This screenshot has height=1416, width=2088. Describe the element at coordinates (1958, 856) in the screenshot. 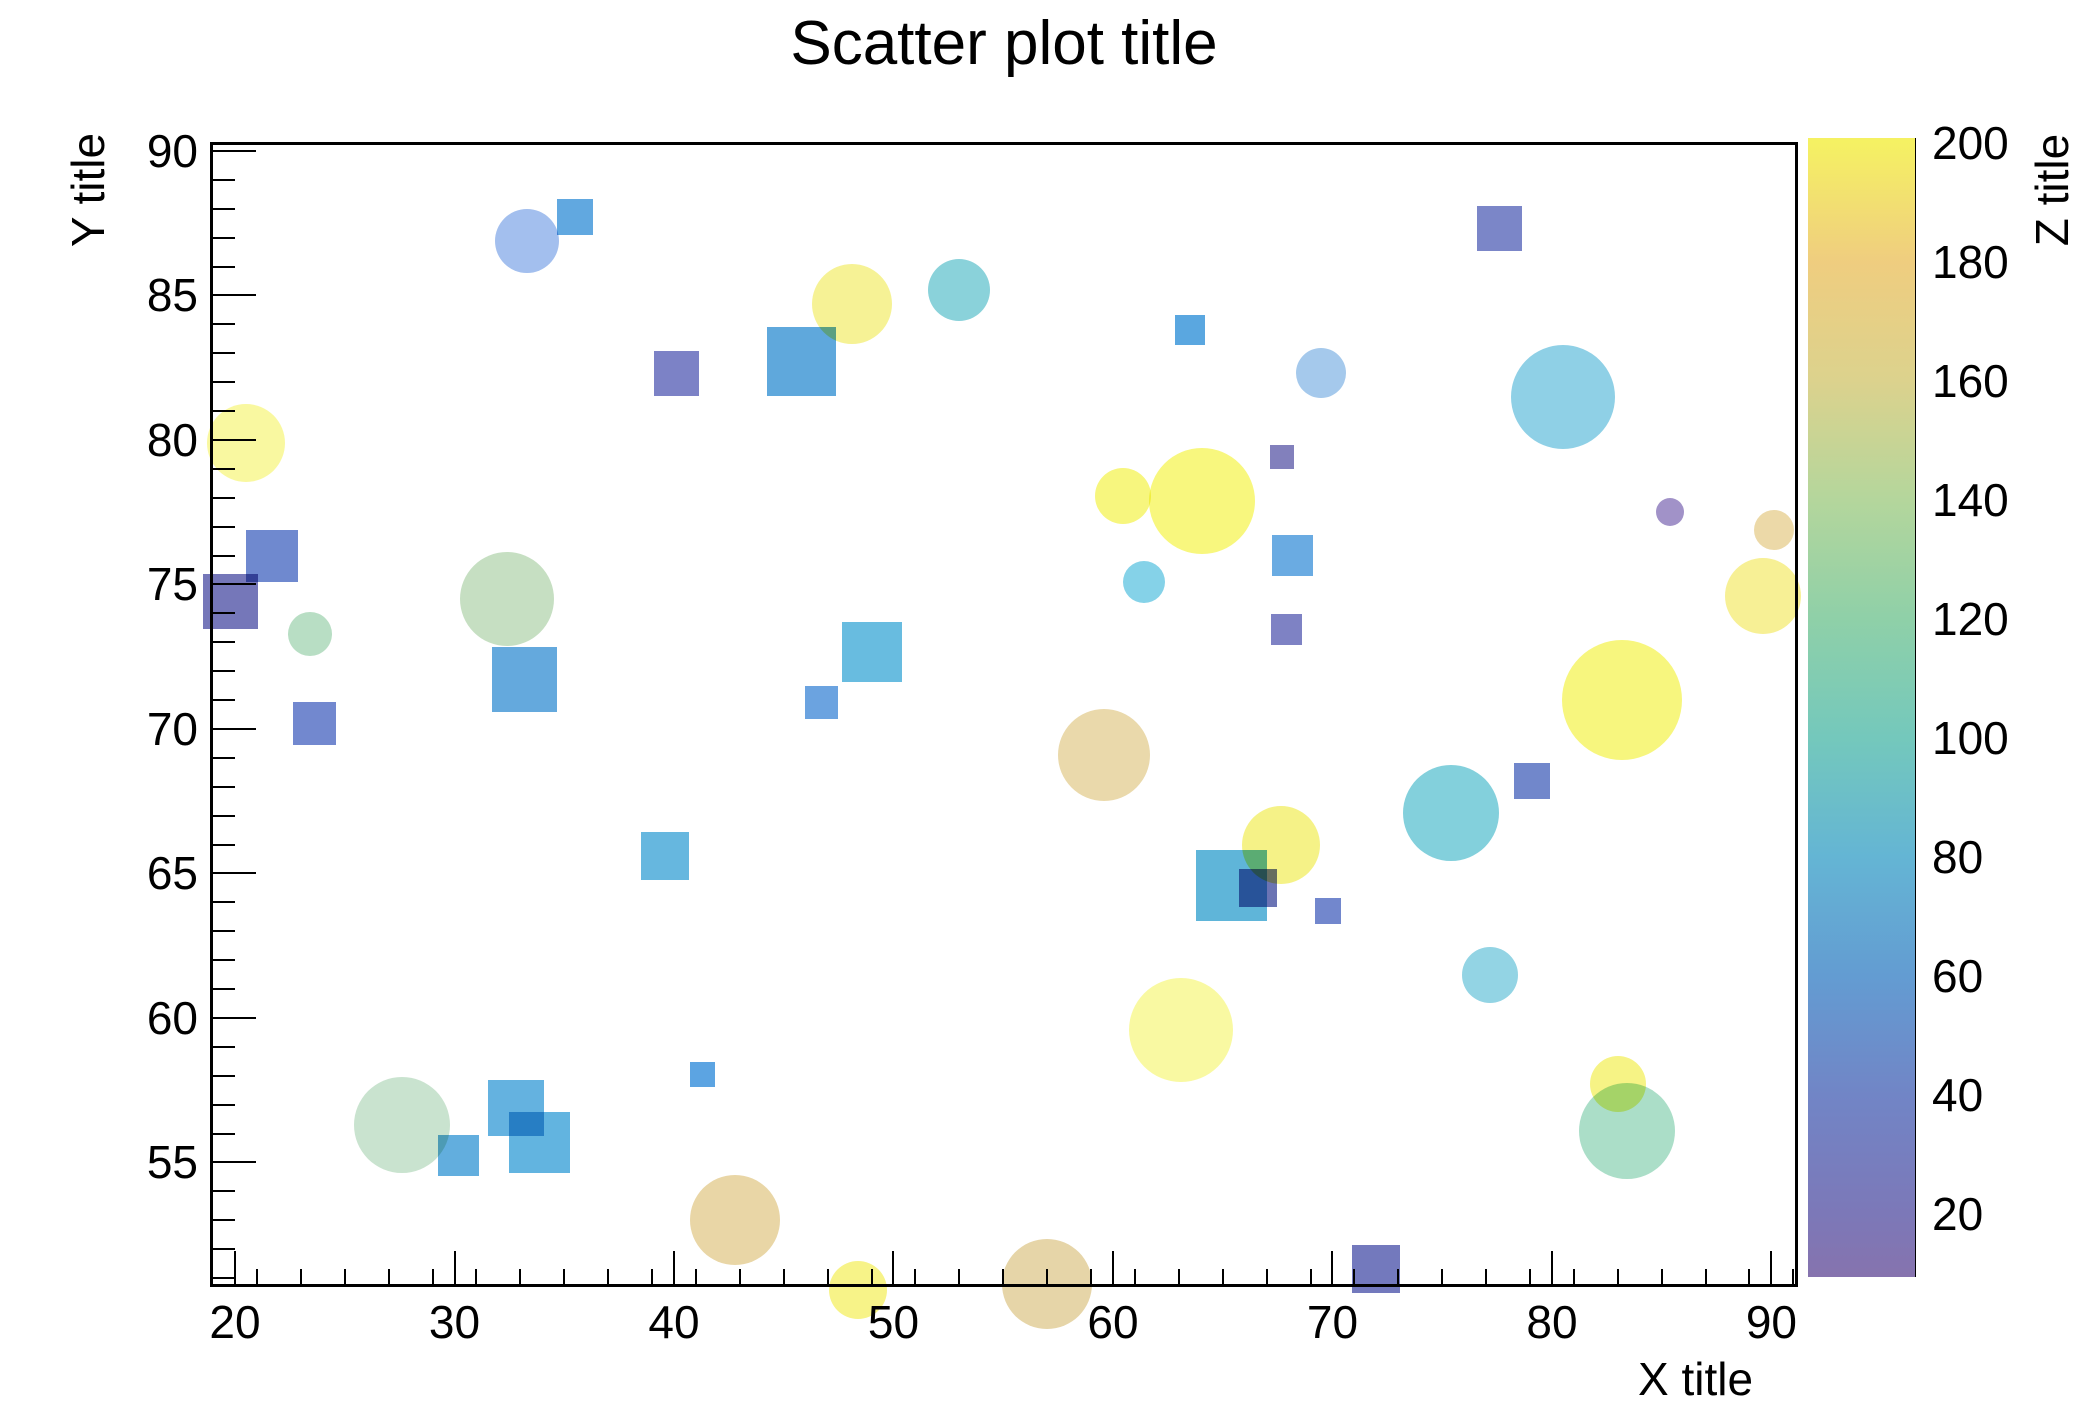

I see `colorbar-tick-label: 80` at that location.